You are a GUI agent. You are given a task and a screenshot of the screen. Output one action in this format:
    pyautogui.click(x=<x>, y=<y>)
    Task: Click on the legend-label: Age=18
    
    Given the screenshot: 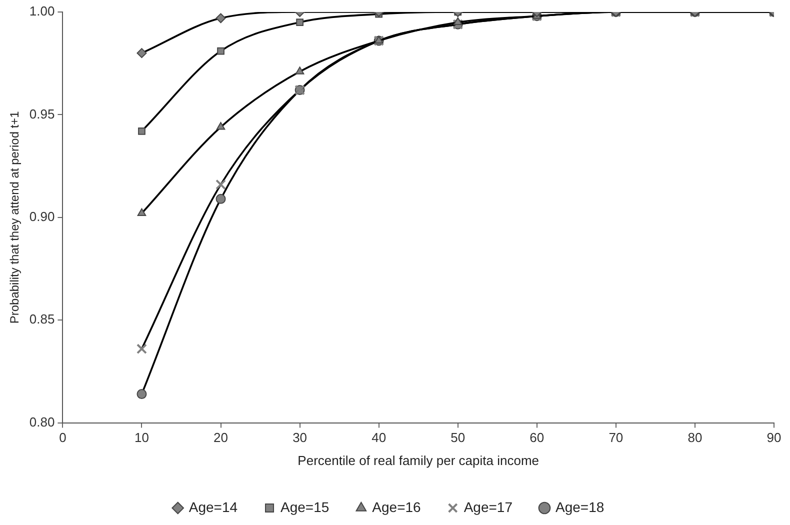 What is the action you would take?
    pyautogui.click(x=579, y=506)
    